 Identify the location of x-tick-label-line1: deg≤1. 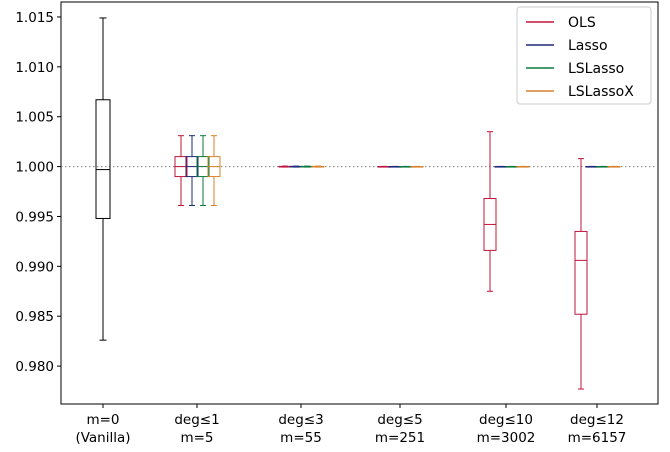
(196, 420).